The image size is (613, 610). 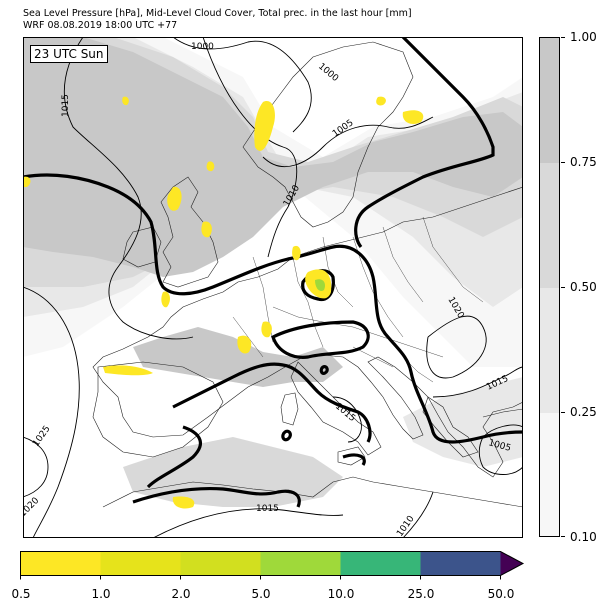 What do you see at coordinates (511, 563) in the screenshot?
I see `precip-extend-arrow` at bounding box center [511, 563].